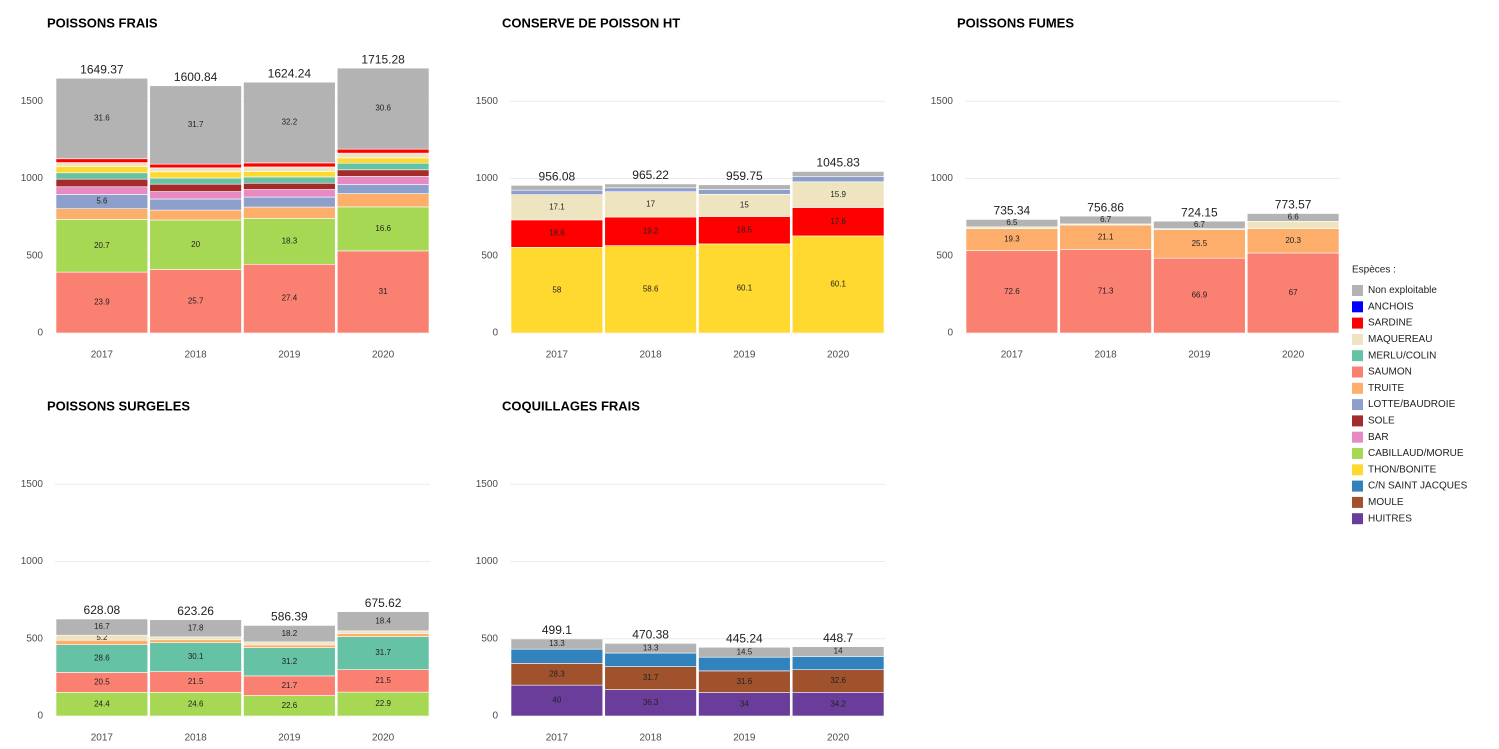  I want to click on segment-label: 58.6, so click(651, 288).